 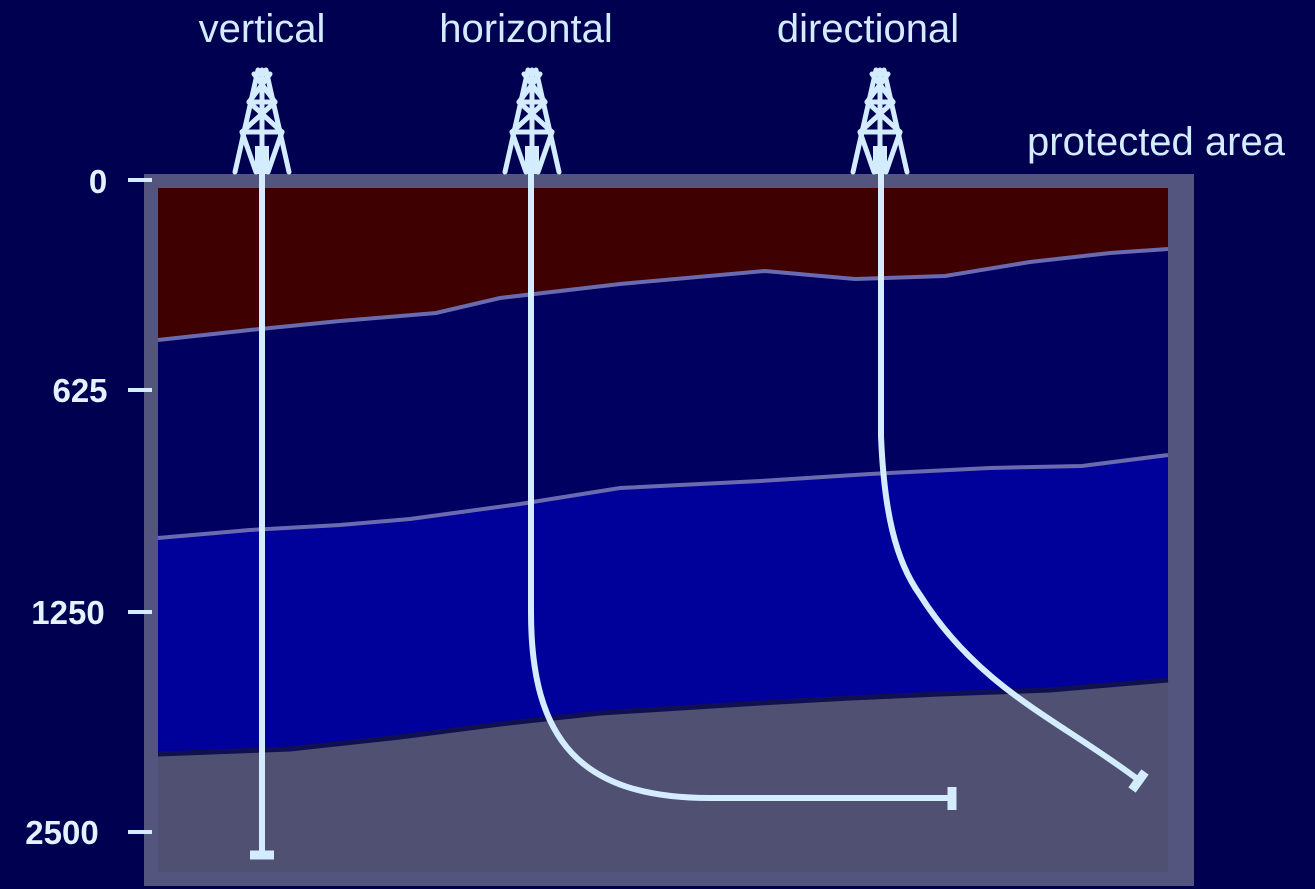 I want to click on wellhead-directional, so click(x=880, y=160).